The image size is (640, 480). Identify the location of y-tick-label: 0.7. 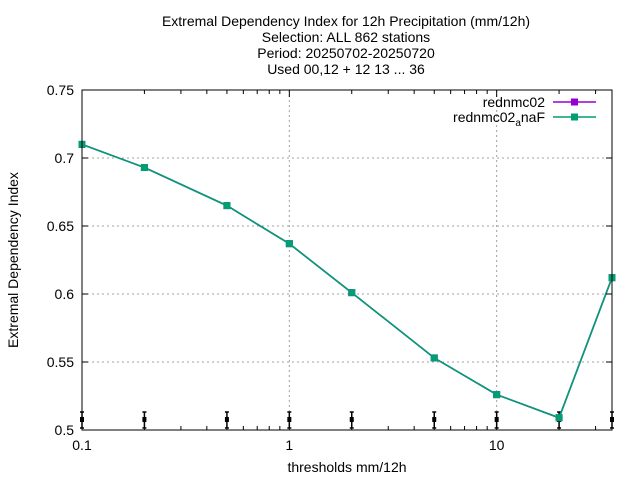
(65, 158).